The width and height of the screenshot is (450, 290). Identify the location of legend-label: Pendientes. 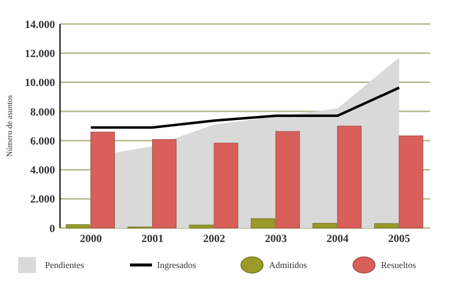
(64, 265).